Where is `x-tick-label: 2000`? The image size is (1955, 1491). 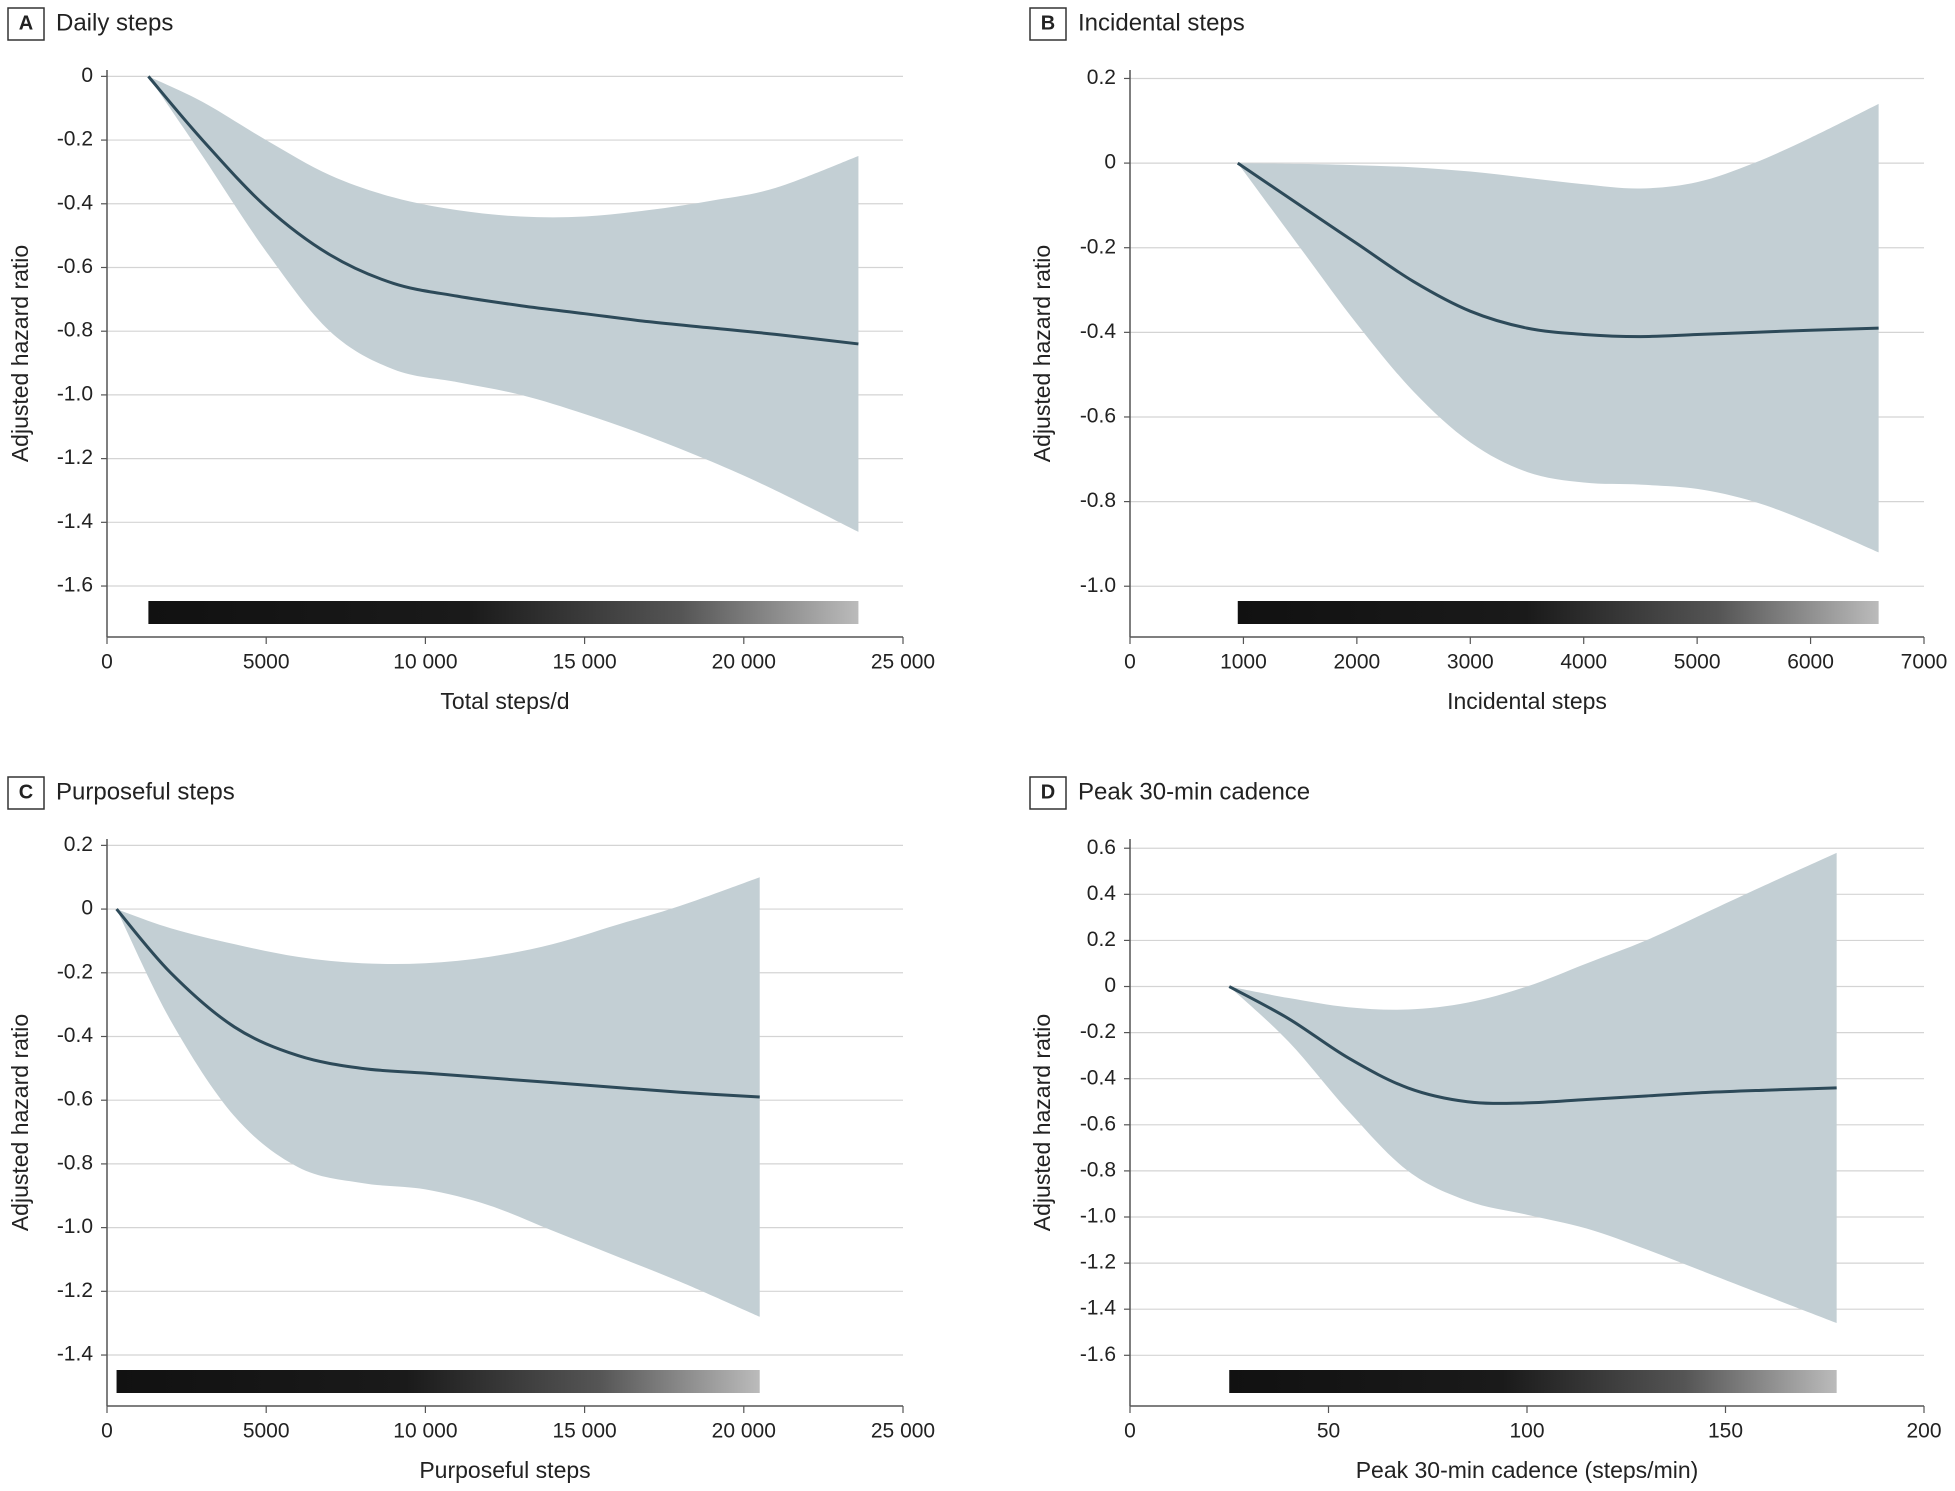 x-tick-label: 2000 is located at coordinates (1356, 662).